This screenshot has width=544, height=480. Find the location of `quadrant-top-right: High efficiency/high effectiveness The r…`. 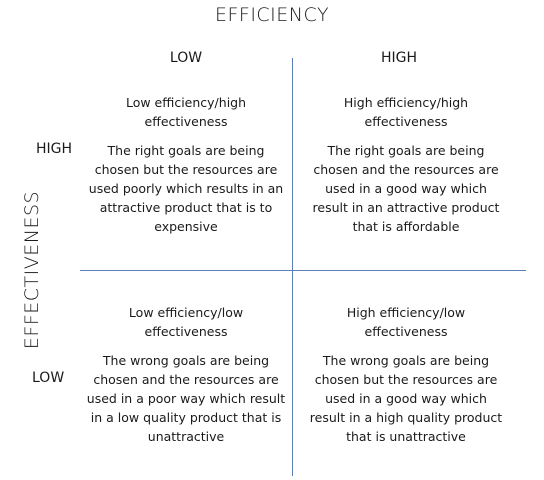

quadrant-top-right: High efficiency/high effectiveness The r… is located at coordinates (406, 164).